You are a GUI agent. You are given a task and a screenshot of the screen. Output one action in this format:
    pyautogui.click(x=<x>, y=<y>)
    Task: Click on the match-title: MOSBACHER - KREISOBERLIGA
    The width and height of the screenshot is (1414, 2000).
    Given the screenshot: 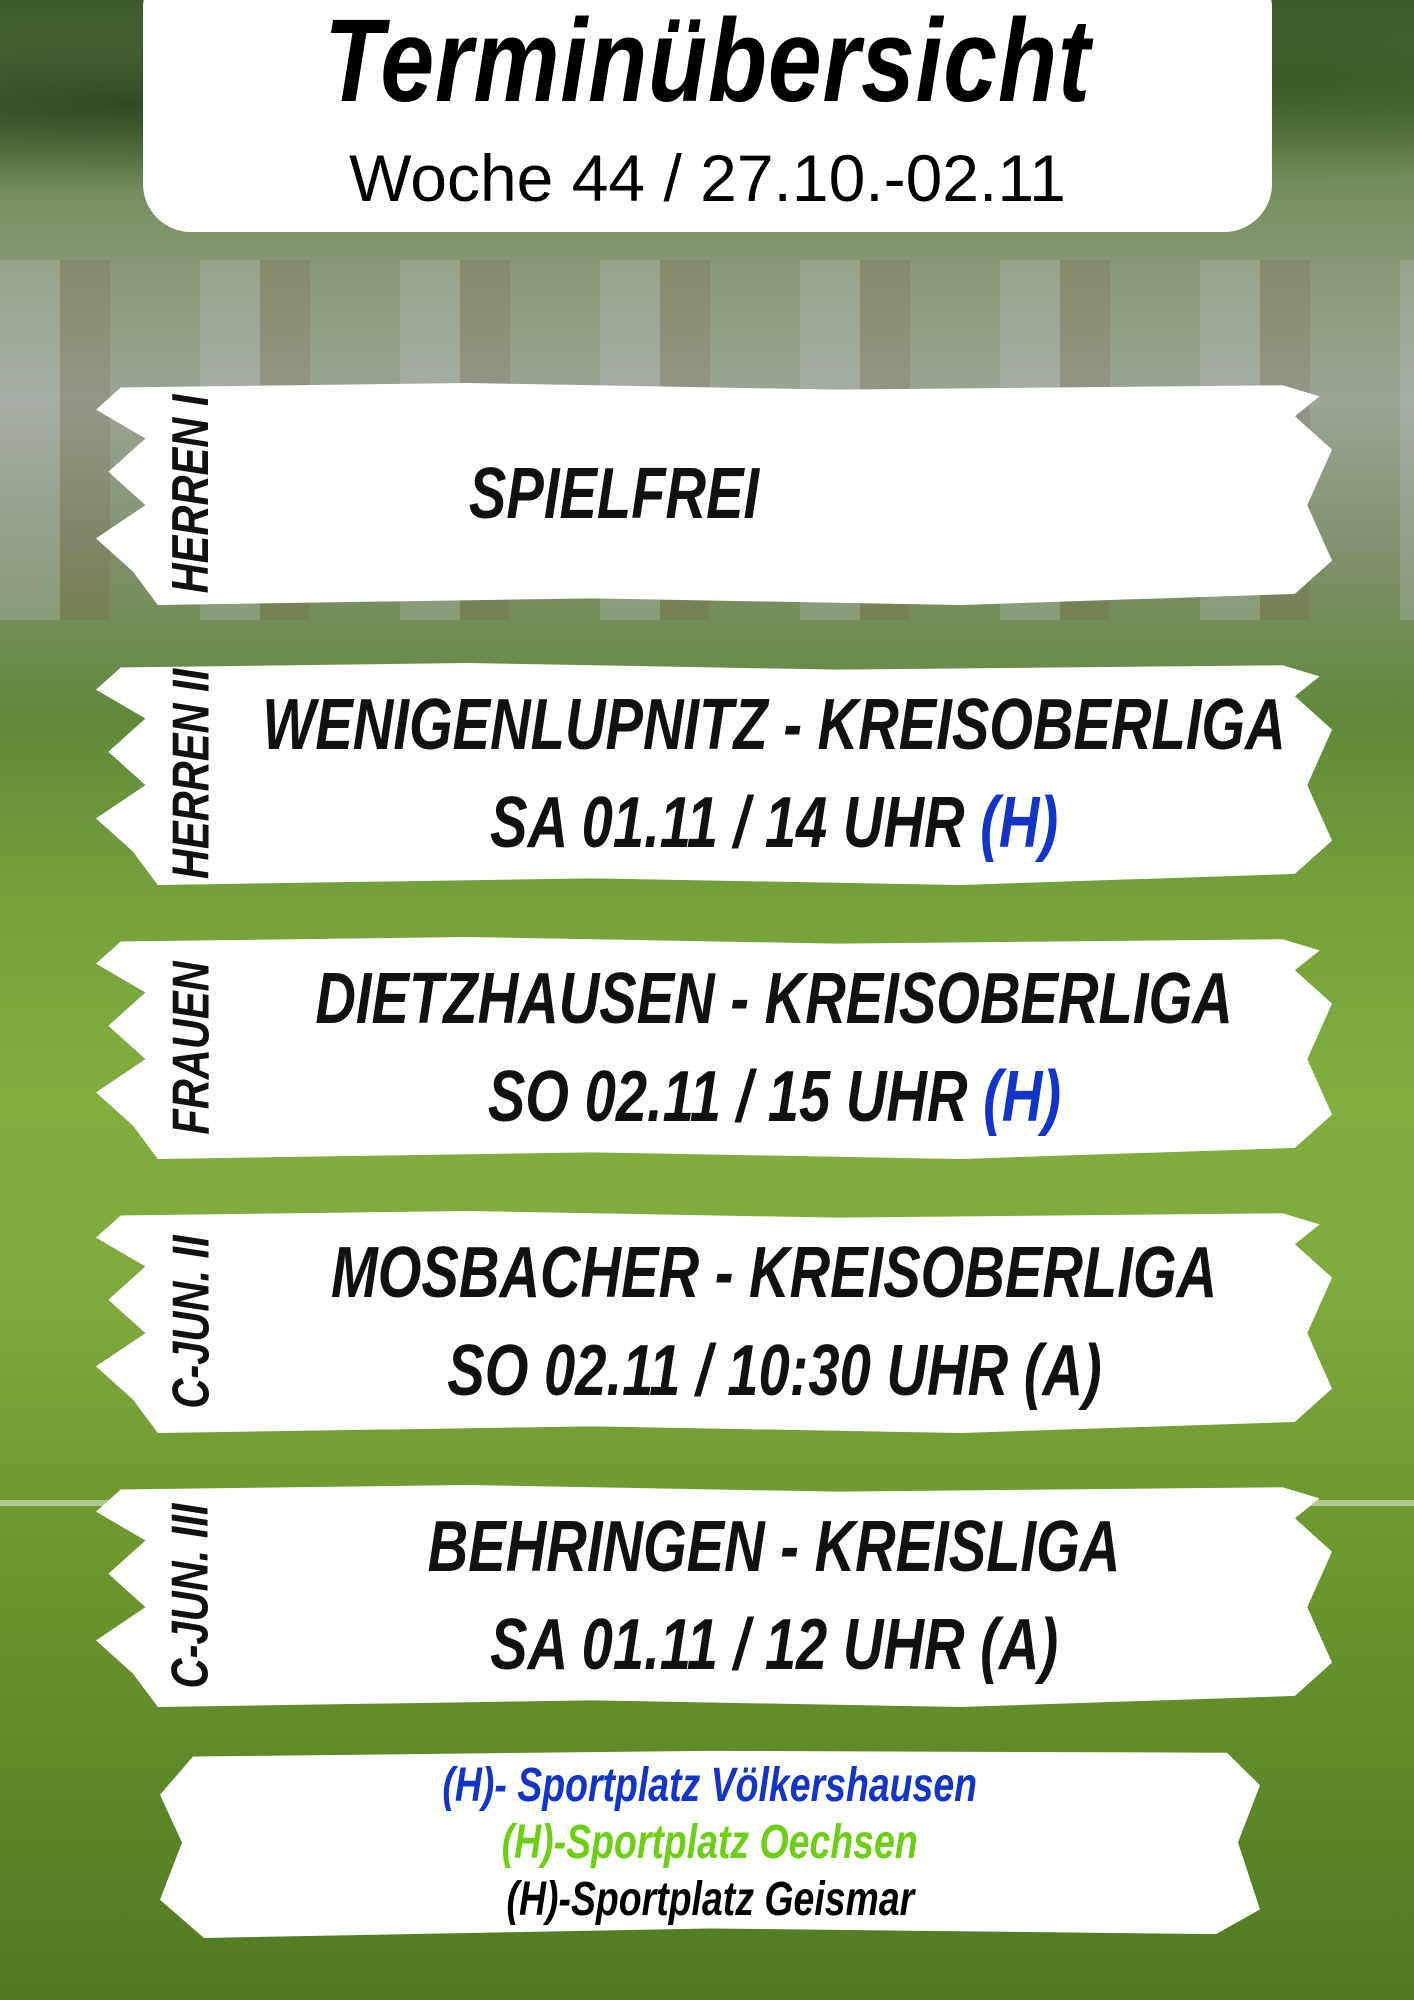 What is the action you would take?
    pyautogui.click(x=774, y=1273)
    